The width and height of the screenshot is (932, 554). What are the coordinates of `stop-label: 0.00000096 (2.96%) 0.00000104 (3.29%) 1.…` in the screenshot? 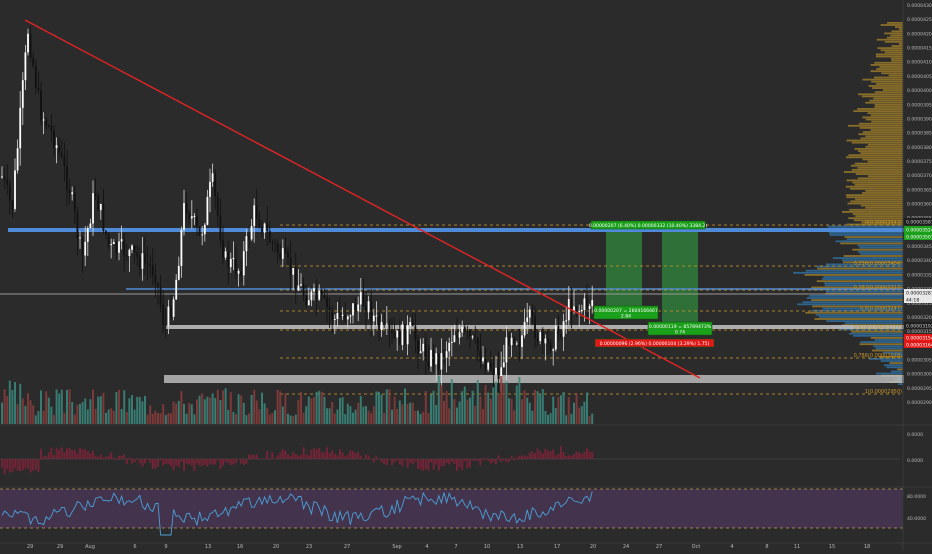 It's located at (654, 343).